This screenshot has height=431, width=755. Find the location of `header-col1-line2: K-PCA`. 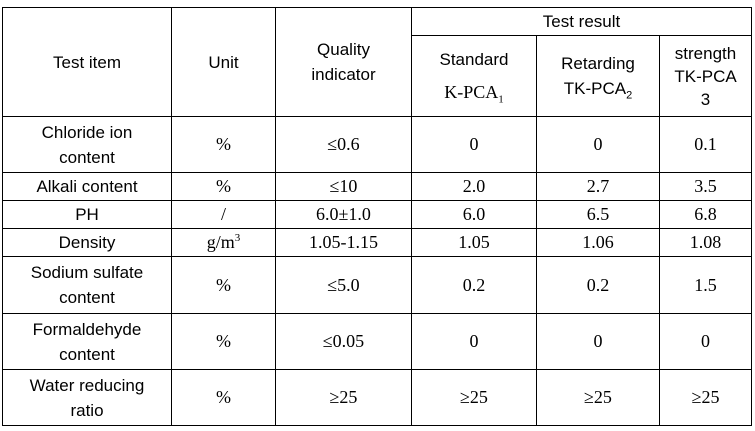

header-col1-line2: K-PCA is located at coordinates (471, 92).